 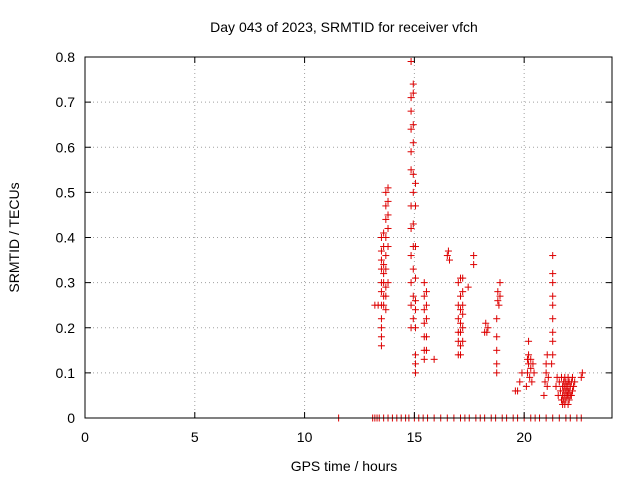 I want to click on y-tick-label: 0, so click(x=71, y=418).